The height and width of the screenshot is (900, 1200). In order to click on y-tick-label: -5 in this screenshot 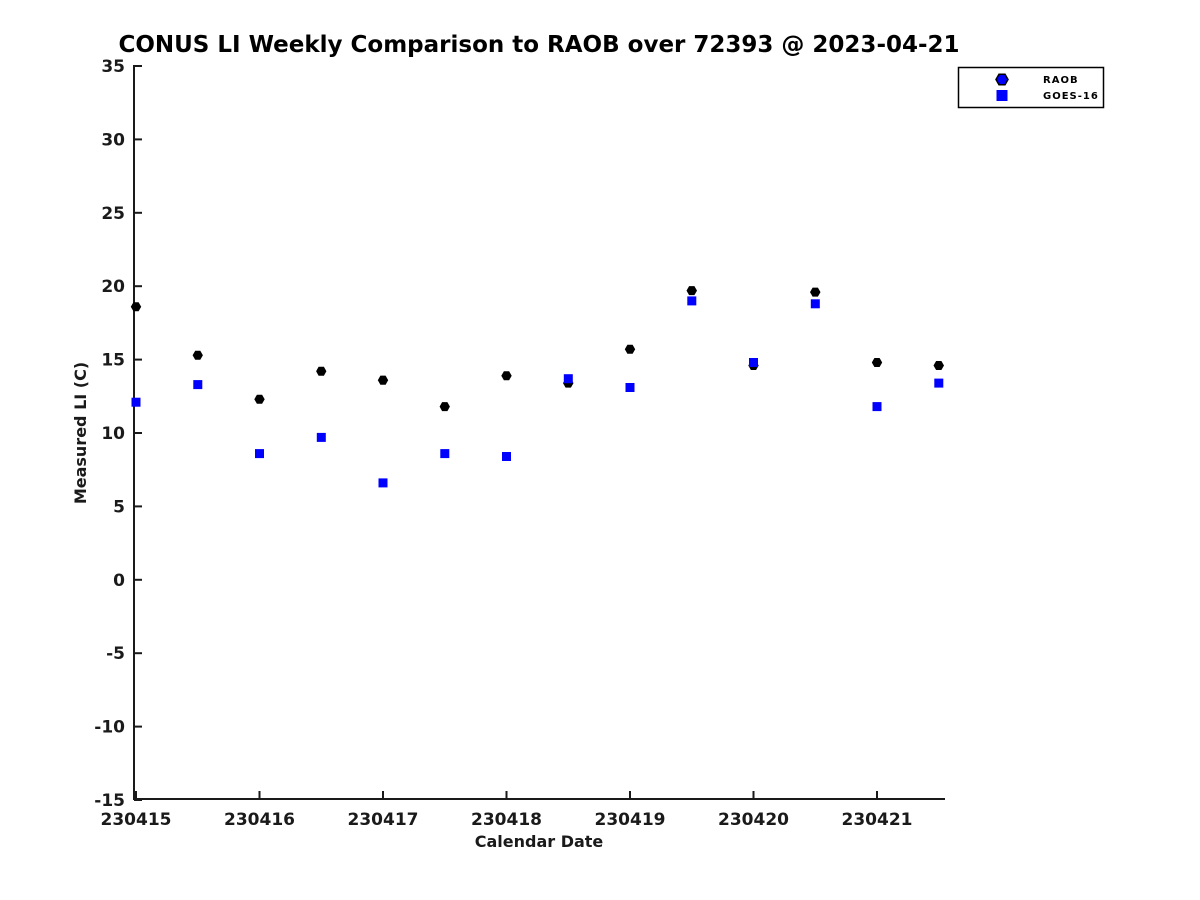, I will do `click(115, 654)`.